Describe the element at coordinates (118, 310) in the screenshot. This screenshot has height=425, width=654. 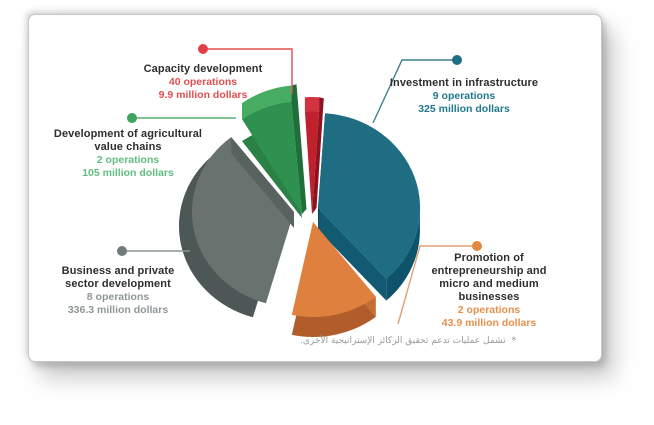
I see `business-amount: 336.3 million dollars` at that location.